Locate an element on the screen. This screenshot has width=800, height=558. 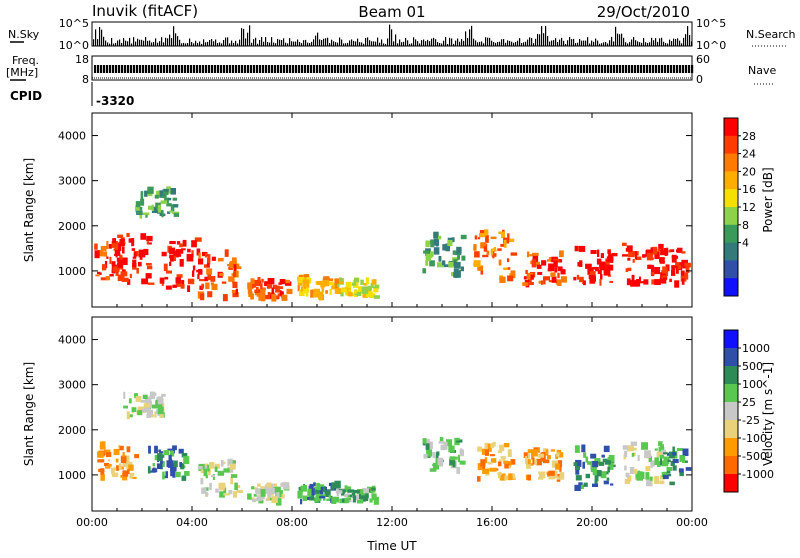
colorbar-tick-label: 28 is located at coordinates (749, 136).